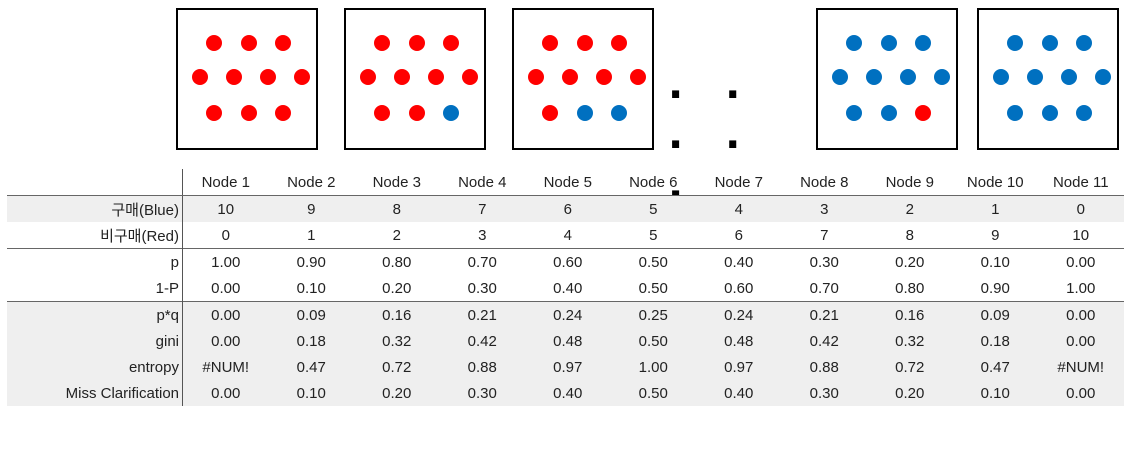 The width and height of the screenshot is (1129, 473). I want to click on table-cell: 0.90, so click(312, 262).